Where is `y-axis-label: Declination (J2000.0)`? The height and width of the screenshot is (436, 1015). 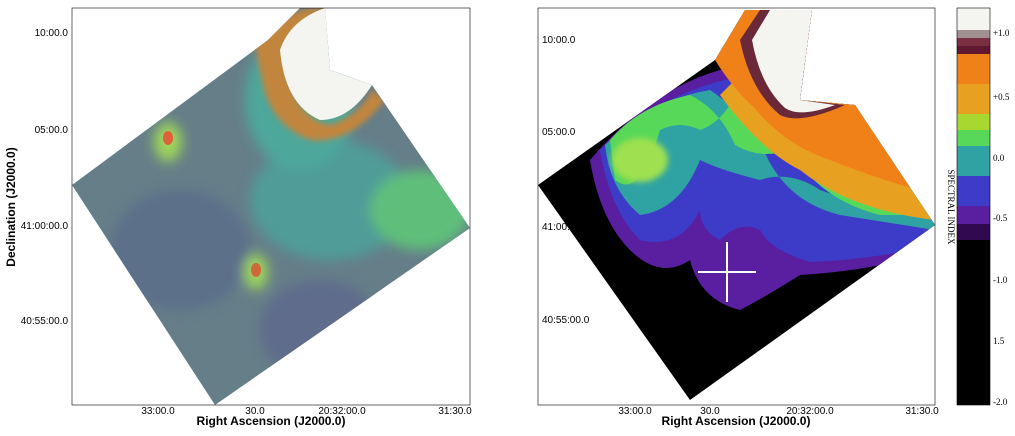
y-axis-label: Declination (J2000.0) is located at coordinates (11, 206).